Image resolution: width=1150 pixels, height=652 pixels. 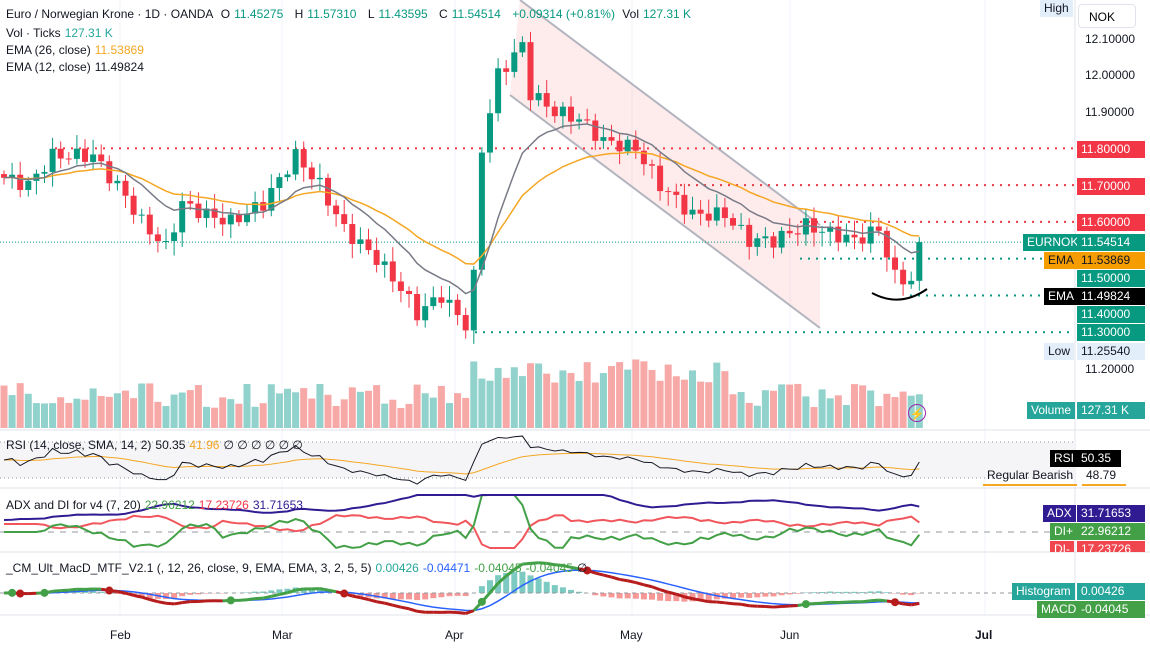 I want to click on vol-value: 127.31 K, so click(x=667, y=14).